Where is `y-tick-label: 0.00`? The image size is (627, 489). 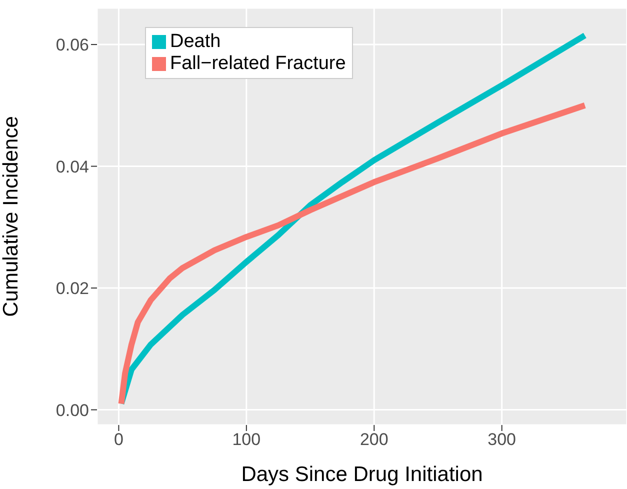 y-tick-label: 0.00 is located at coordinates (72, 410).